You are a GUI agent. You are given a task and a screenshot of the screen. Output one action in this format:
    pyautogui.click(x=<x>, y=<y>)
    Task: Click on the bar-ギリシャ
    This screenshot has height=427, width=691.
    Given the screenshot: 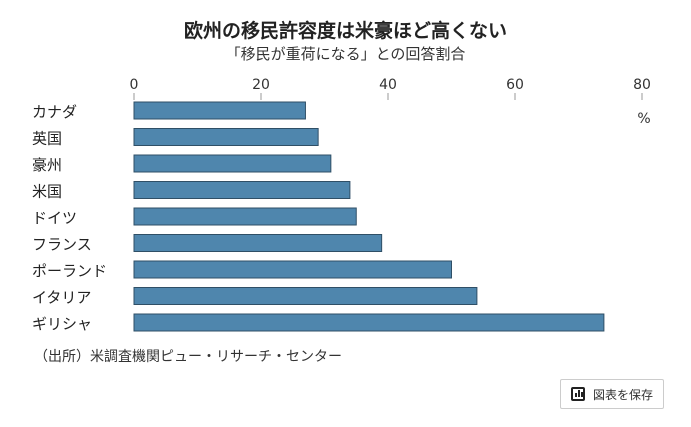 What is the action you would take?
    pyautogui.click(x=369, y=322)
    